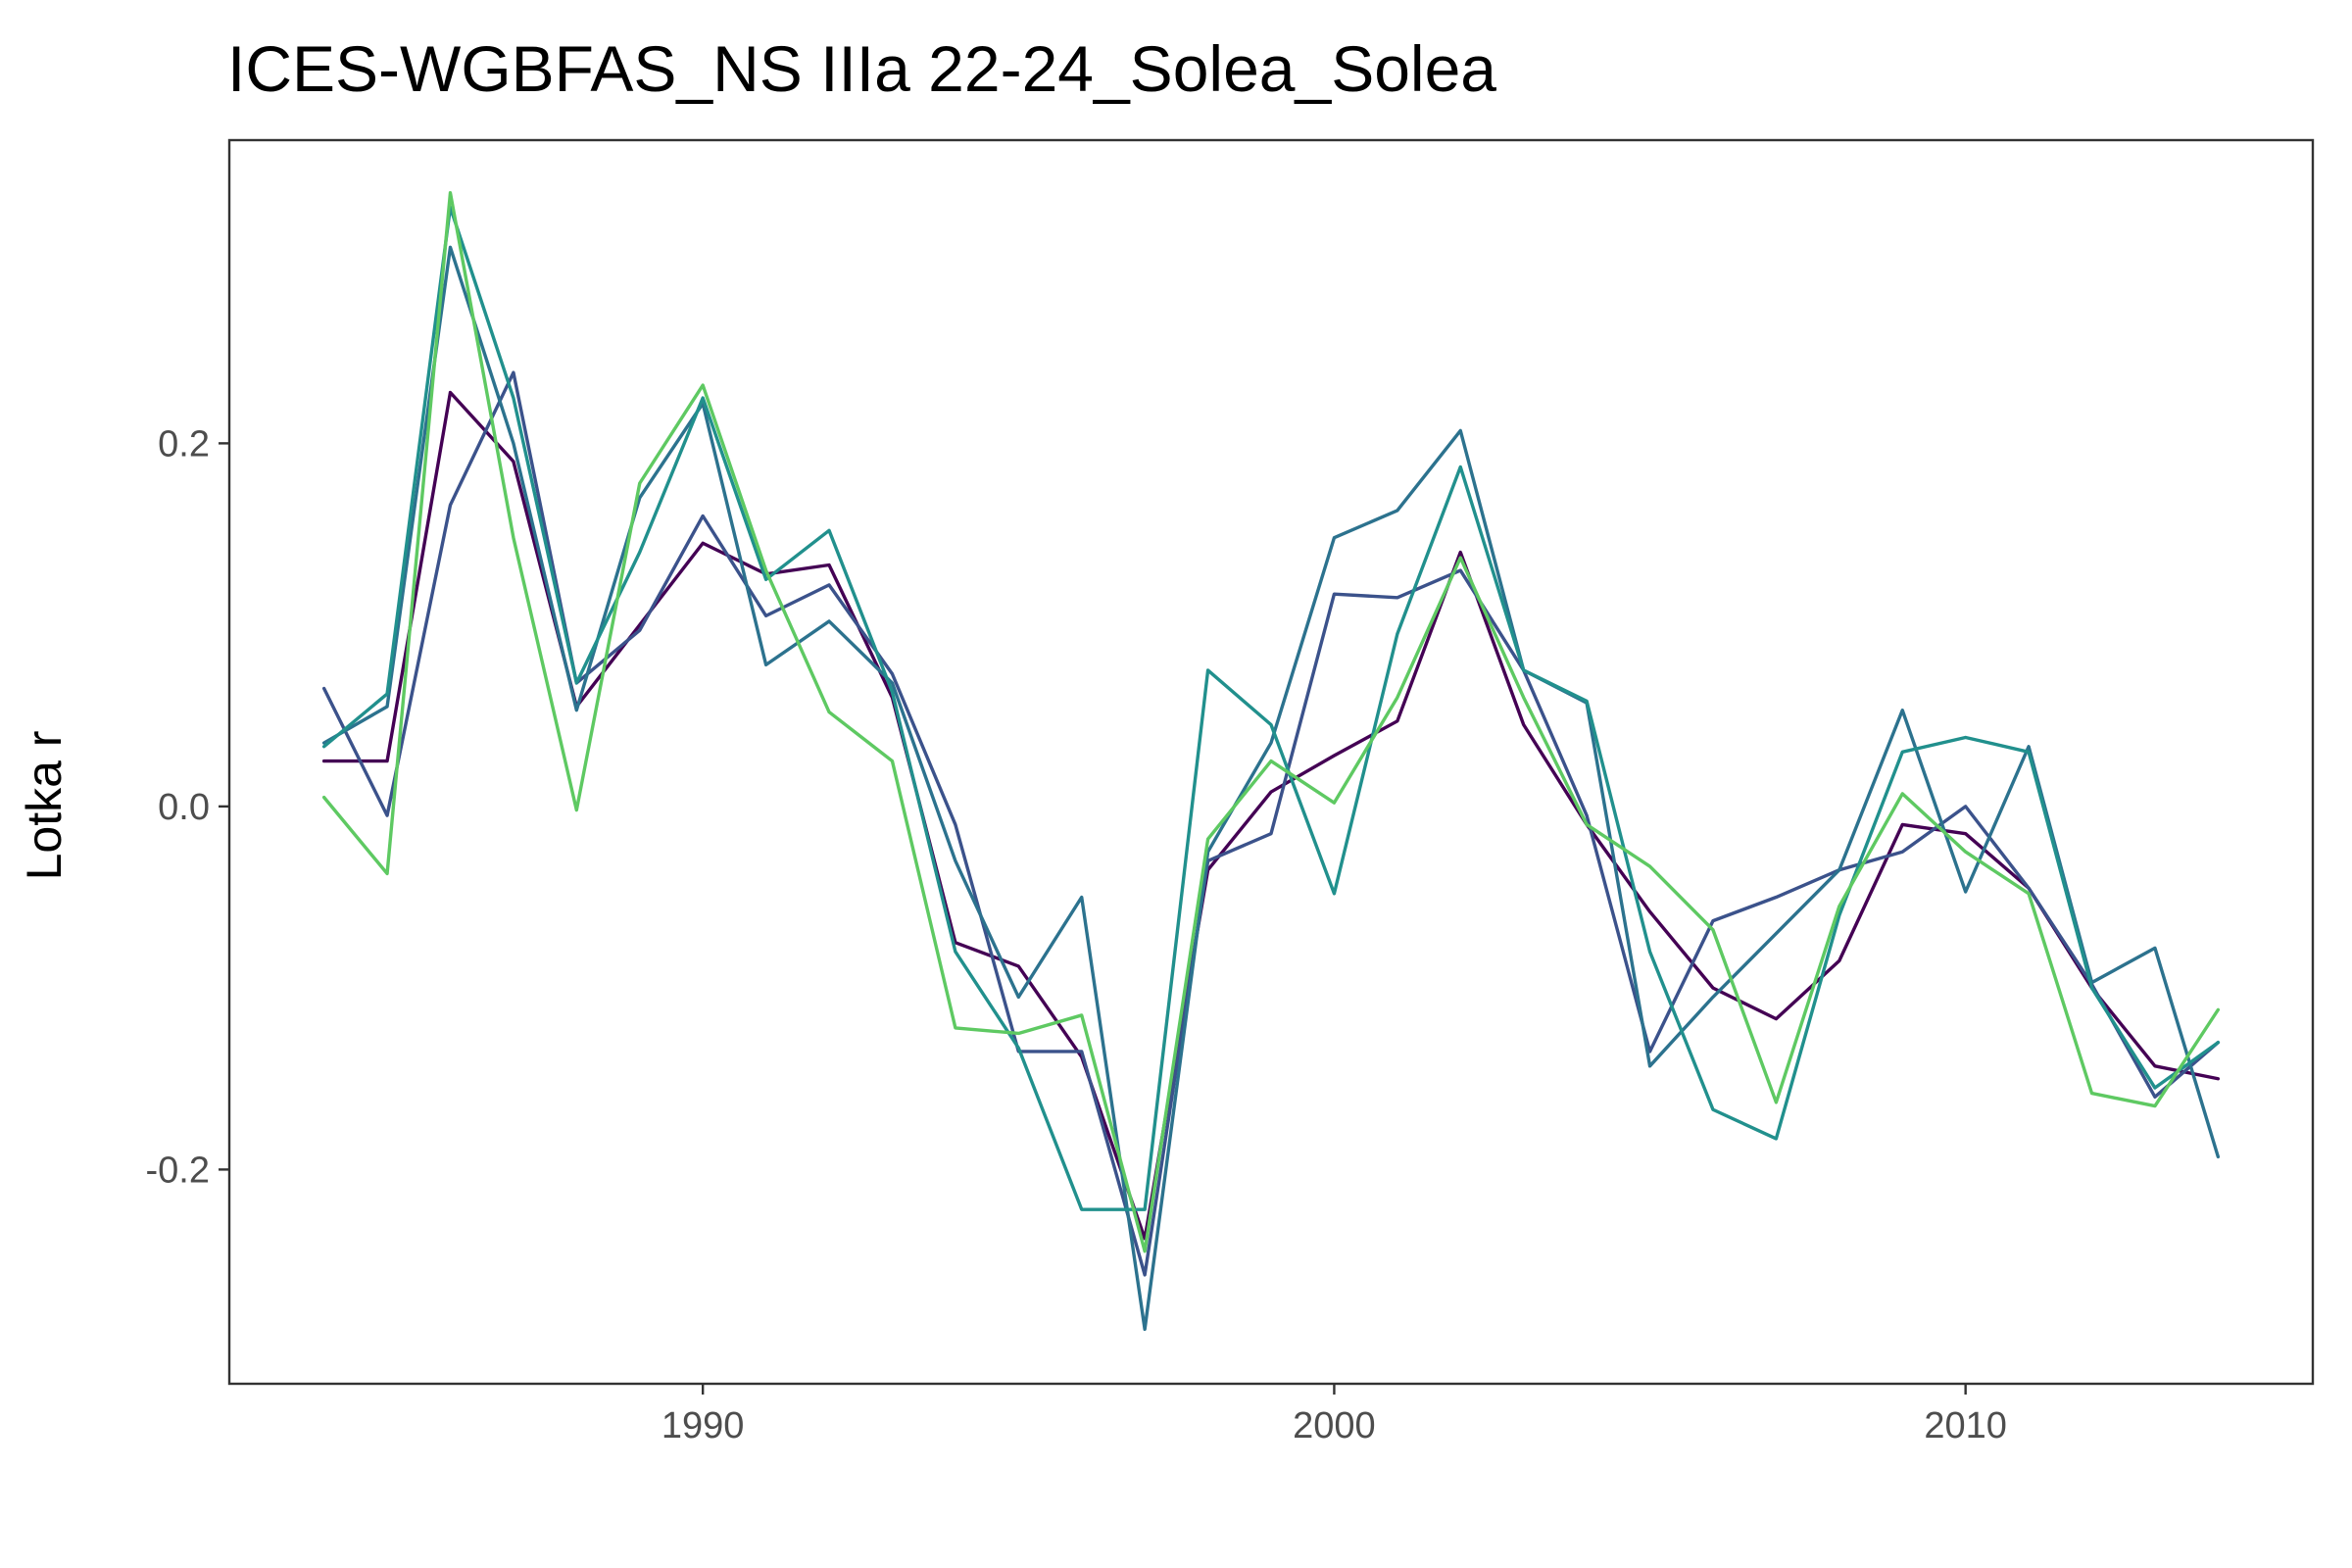 This screenshot has width=2352, height=1568. Describe the element at coordinates (184, 807) in the screenshot. I see `y-tick-label-0.0: 0.0` at that location.